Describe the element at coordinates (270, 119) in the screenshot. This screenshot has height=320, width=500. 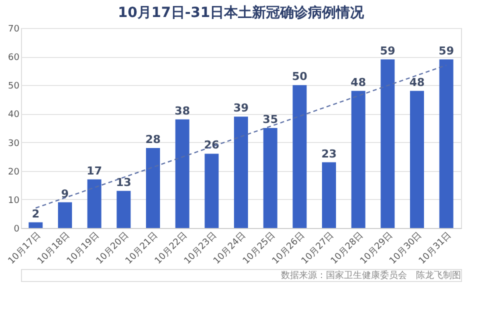
I see `data-label: 35` at that location.